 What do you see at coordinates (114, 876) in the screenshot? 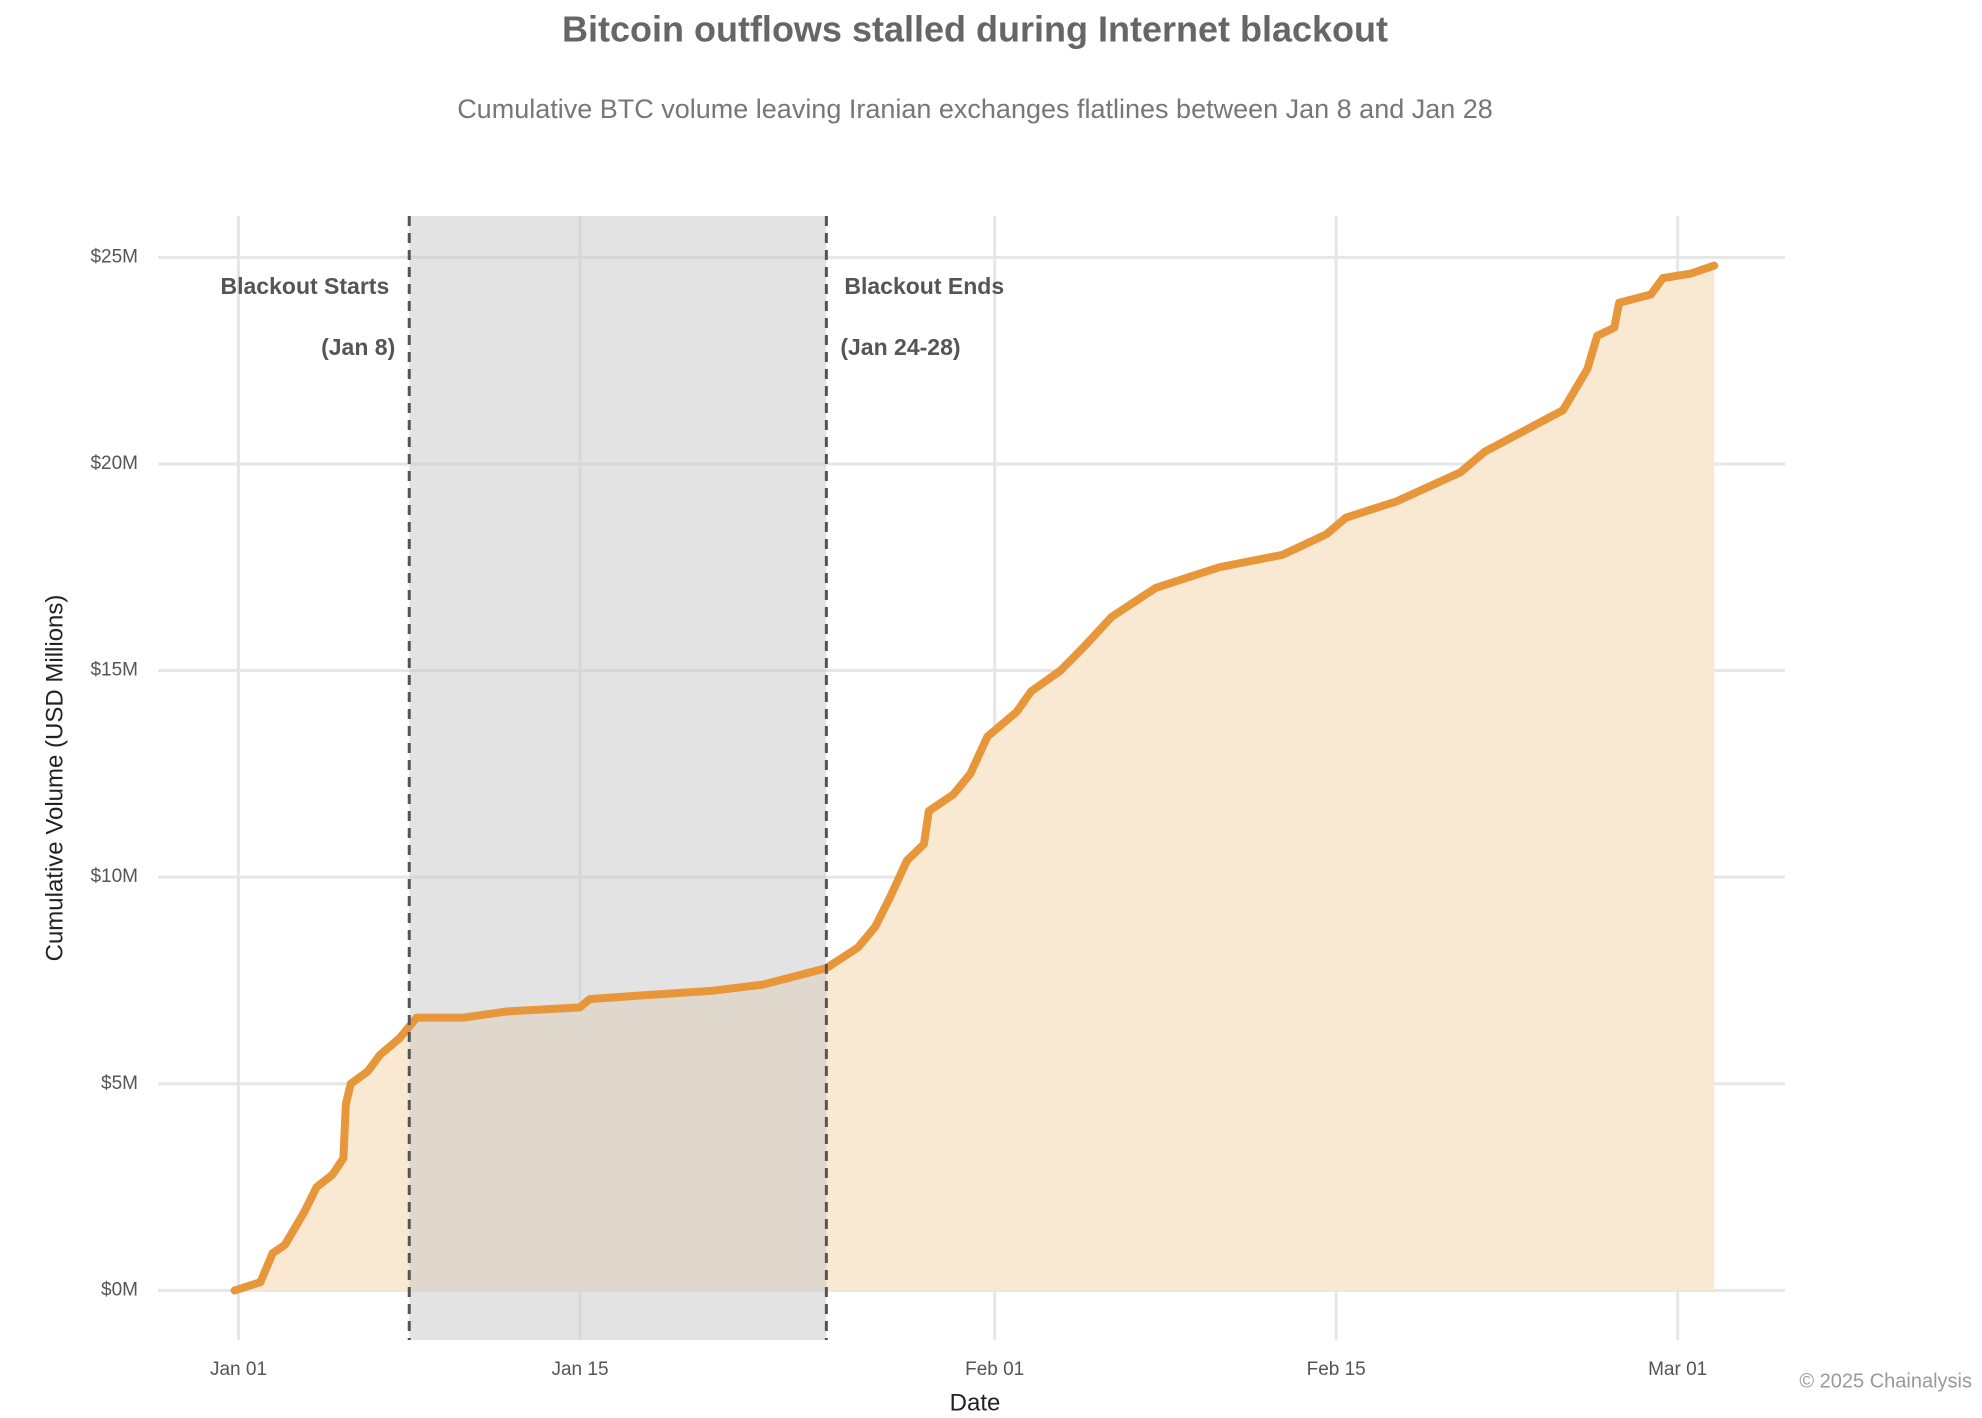
I see `y-tick-label: $10M` at bounding box center [114, 876].